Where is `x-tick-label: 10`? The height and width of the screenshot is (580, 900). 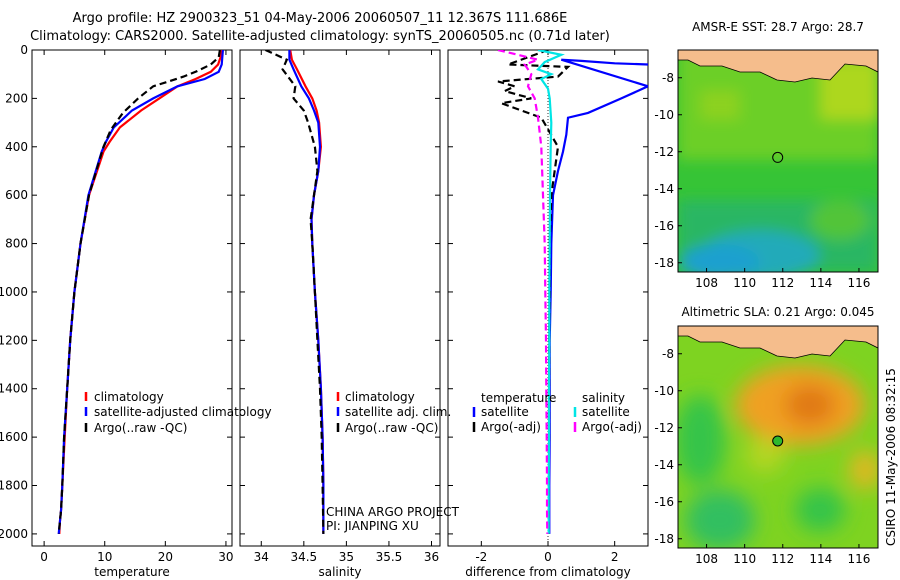
x-tick-label: 10 is located at coordinates (104, 557).